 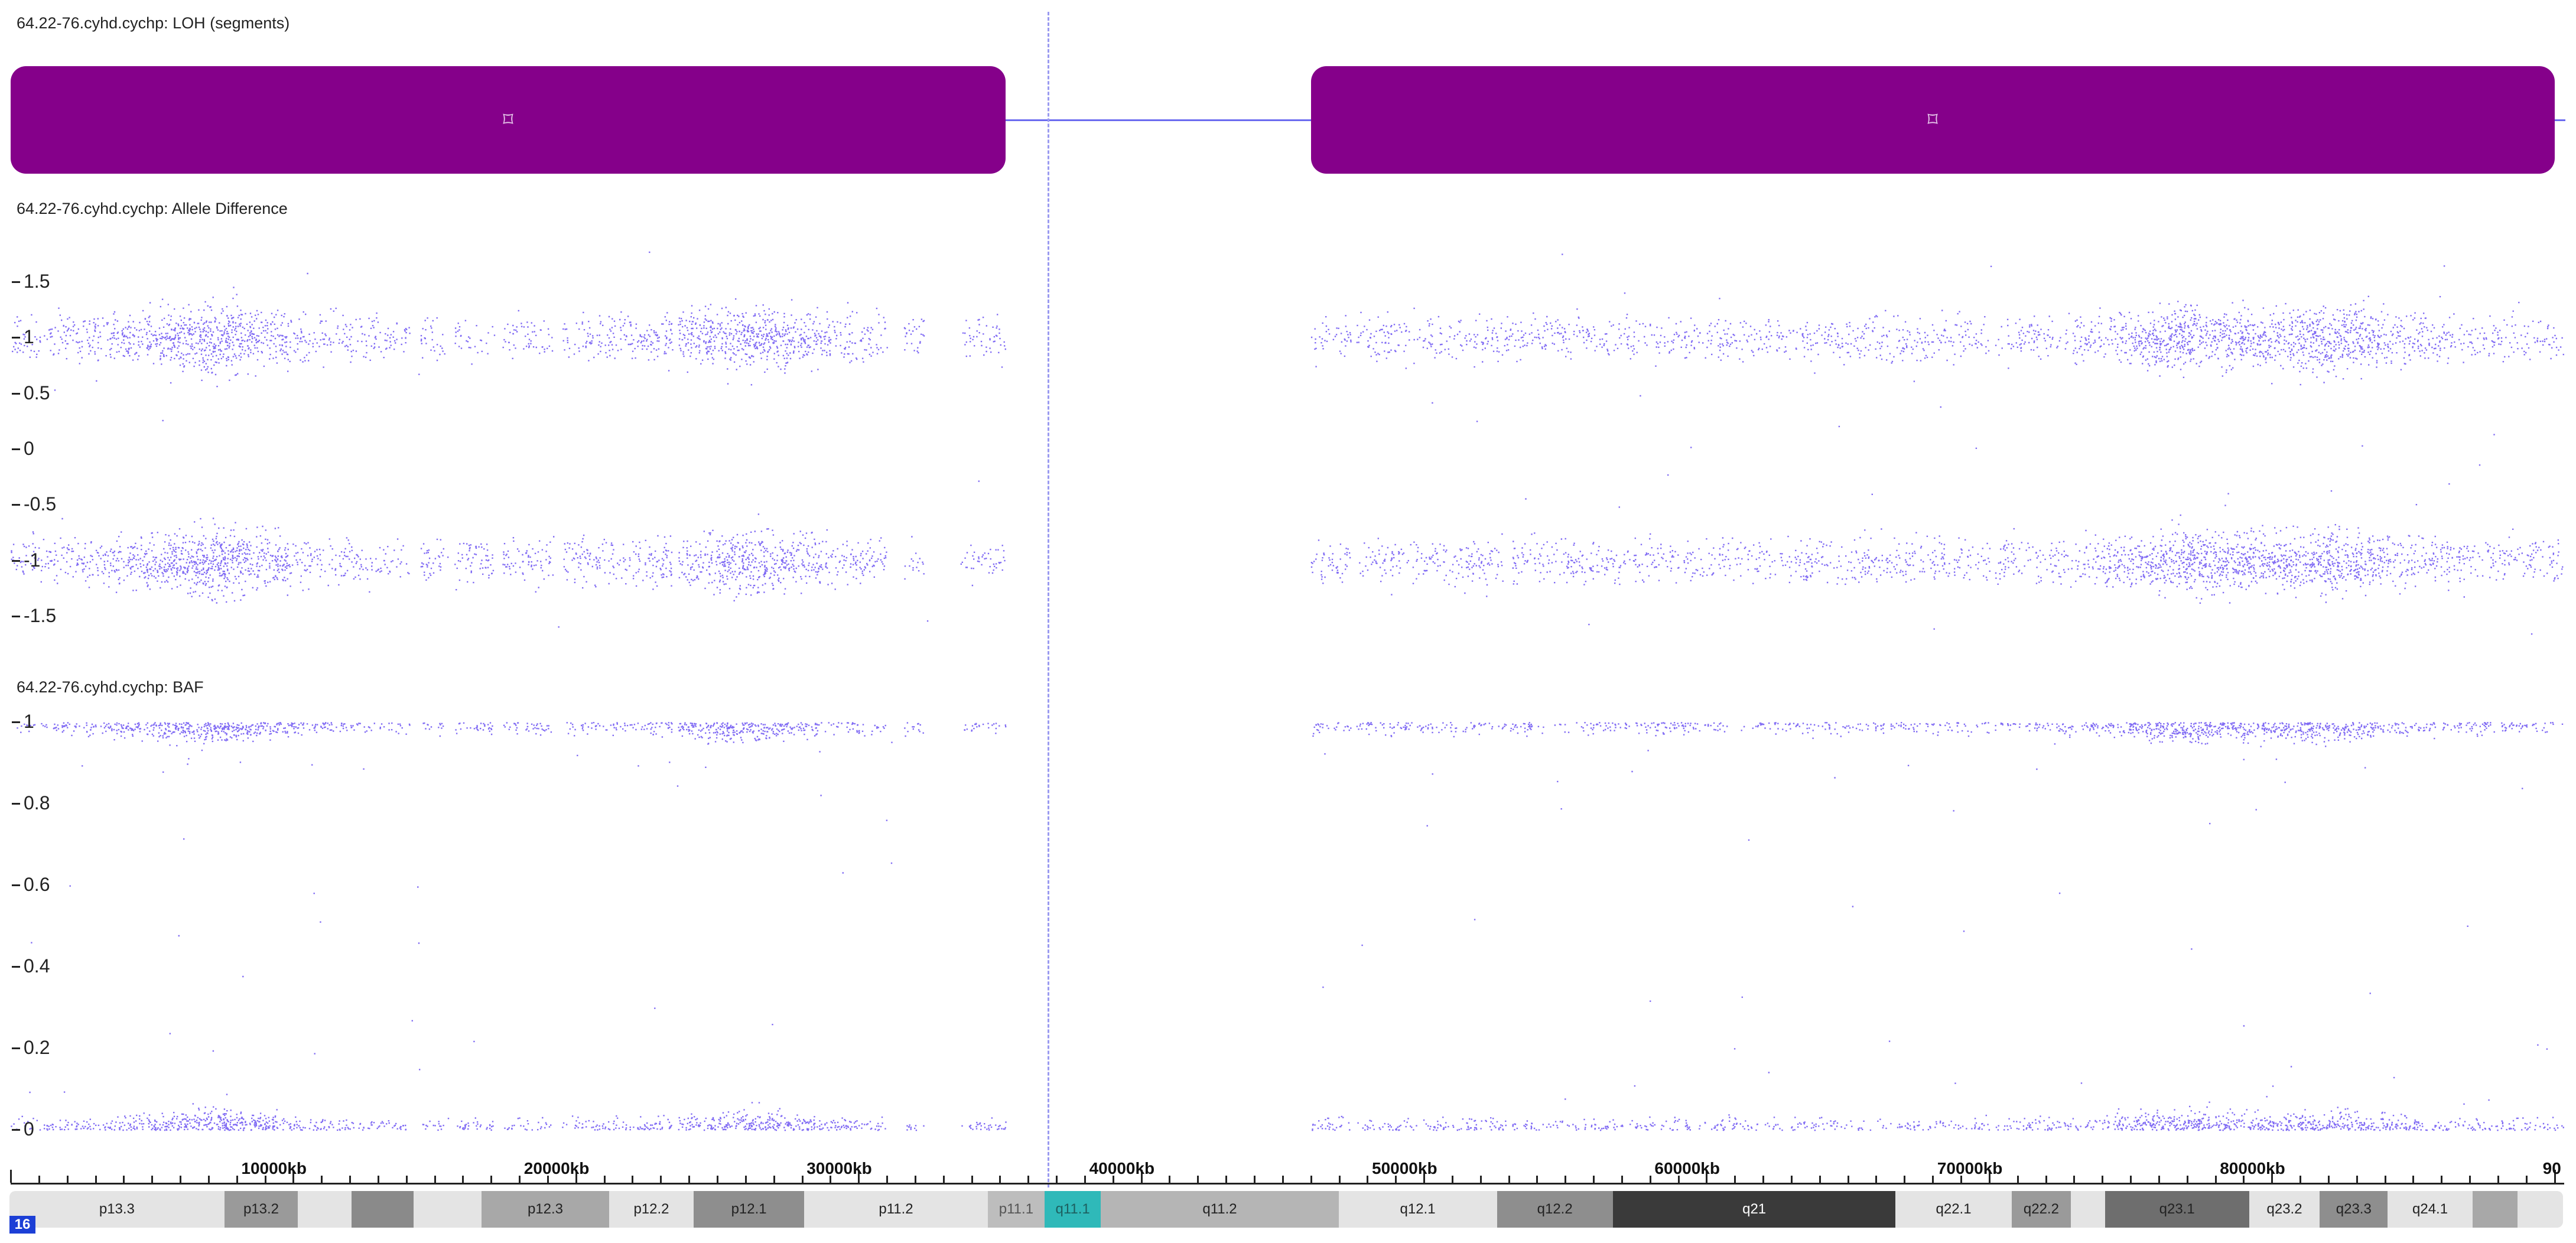 What do you see at coordinates (651, 1209) in the screenshot?
I see `ideogram-band: p12.2` at bounding box center [651, 1209].